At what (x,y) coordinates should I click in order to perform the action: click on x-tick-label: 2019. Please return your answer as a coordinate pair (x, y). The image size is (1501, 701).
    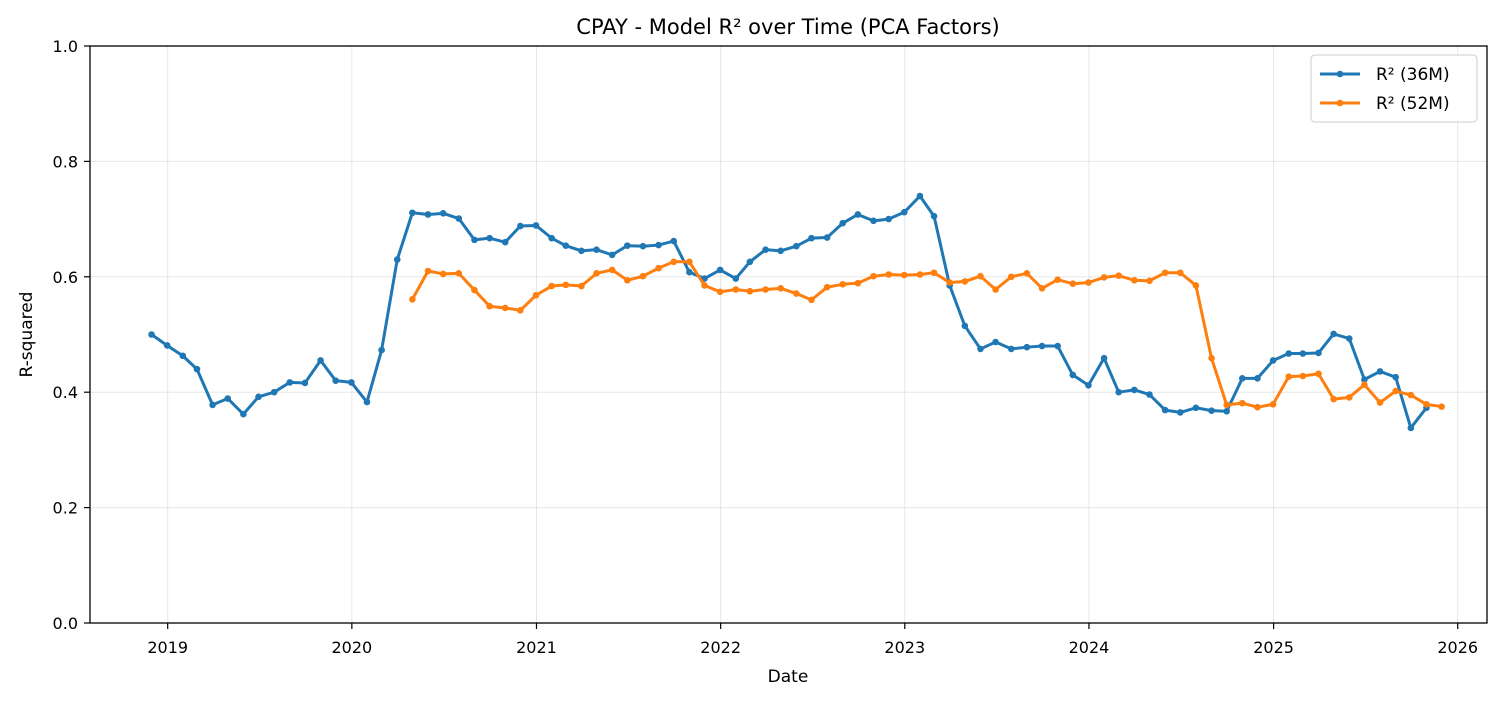
    Looking at the image, I should click on (167, 647).